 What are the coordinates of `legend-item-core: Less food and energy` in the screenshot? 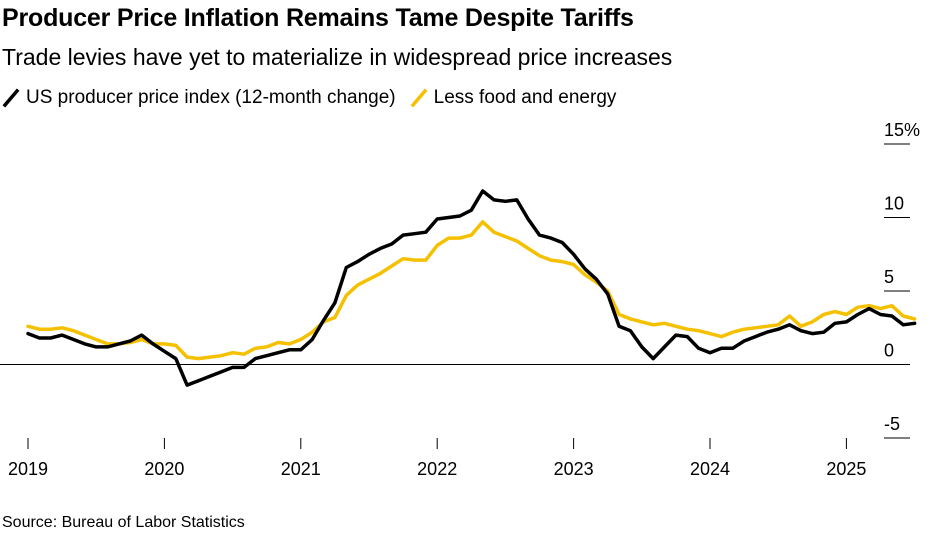 It's located at (513, 98).